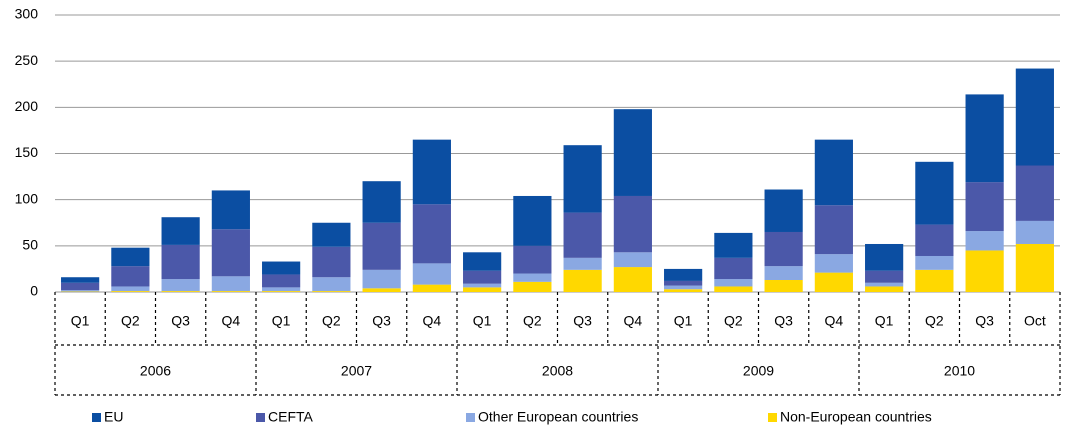 This screenshot has height=428, width=1072. Describe the element at coordinates (959, 371) in the screenshot. I see `group-label: 2010` at that location.